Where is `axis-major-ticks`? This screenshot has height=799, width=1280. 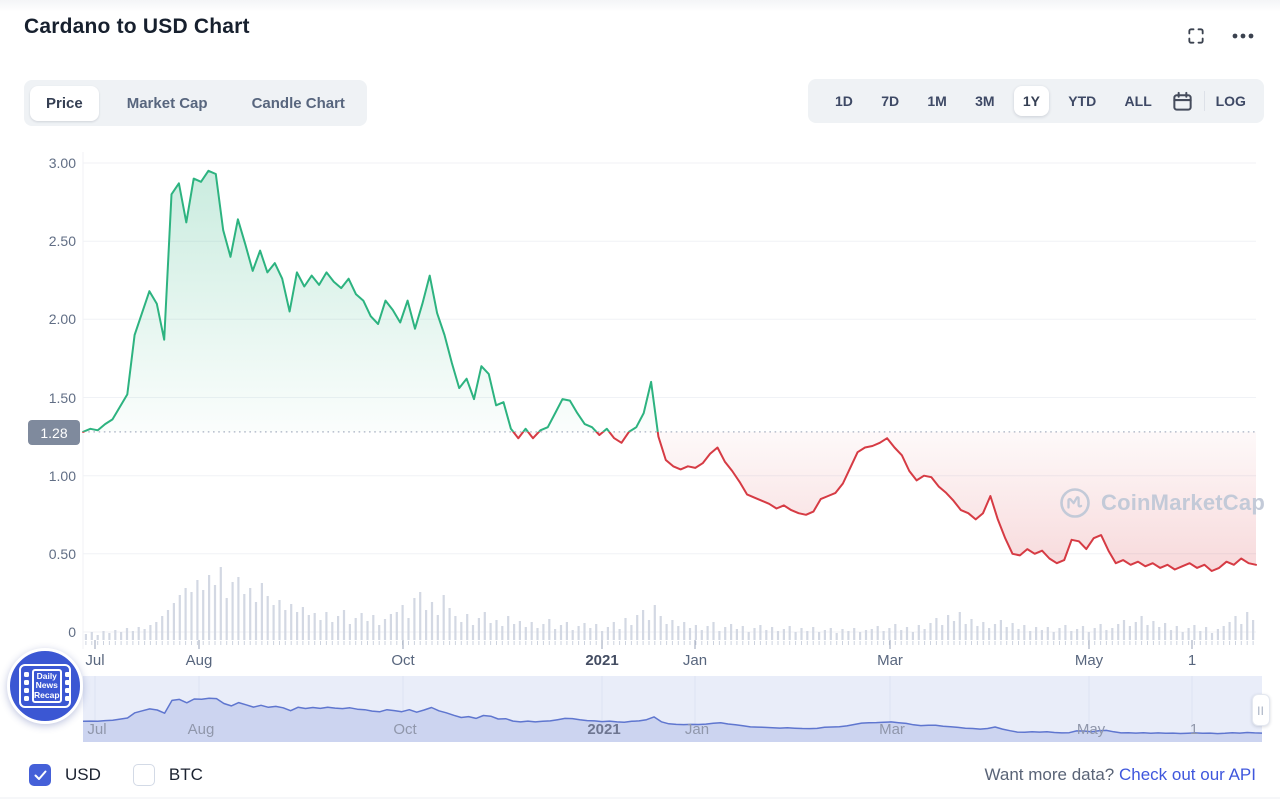
axis-major-ticks is located at coordinates (643, 644).